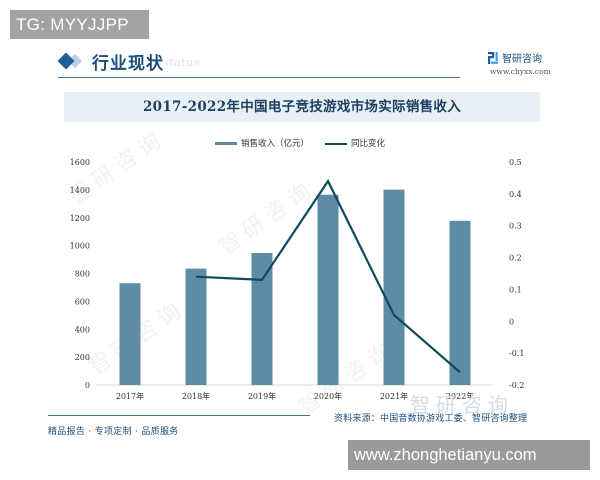 The image size is (600, 480). I want to click on bar-2018年, so click(196, 326).